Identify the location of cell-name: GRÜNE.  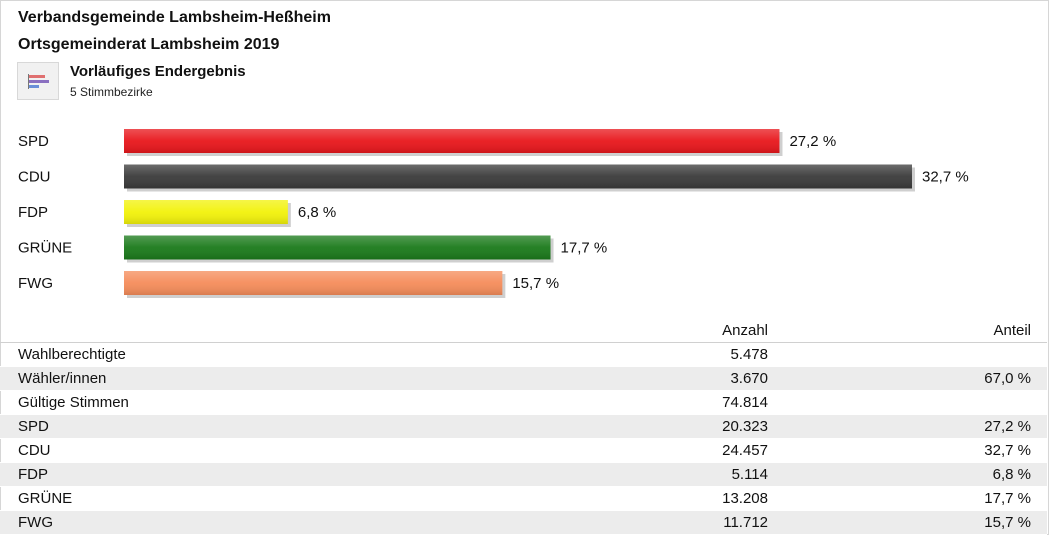
(45, 498).